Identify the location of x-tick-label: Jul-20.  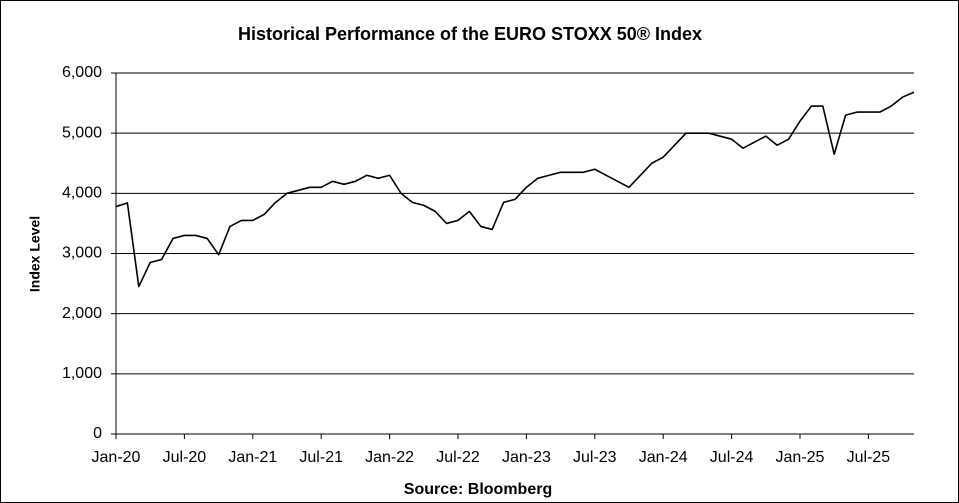
(185, 457).